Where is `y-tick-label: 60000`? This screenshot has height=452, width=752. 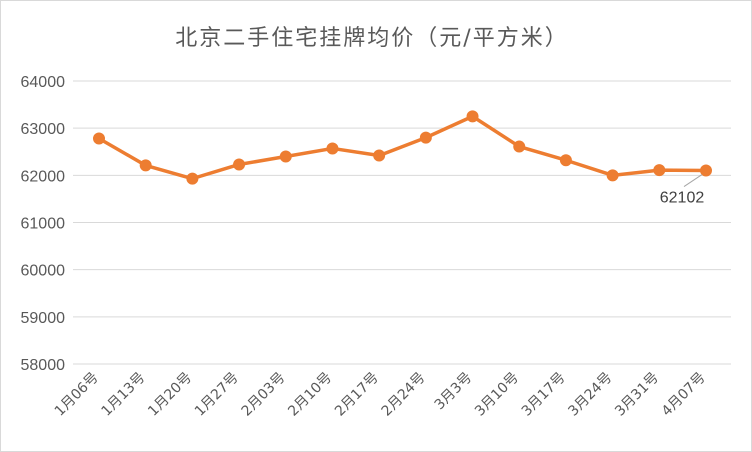 y-tick-label: 60000 is located at coordinates (43, 271).